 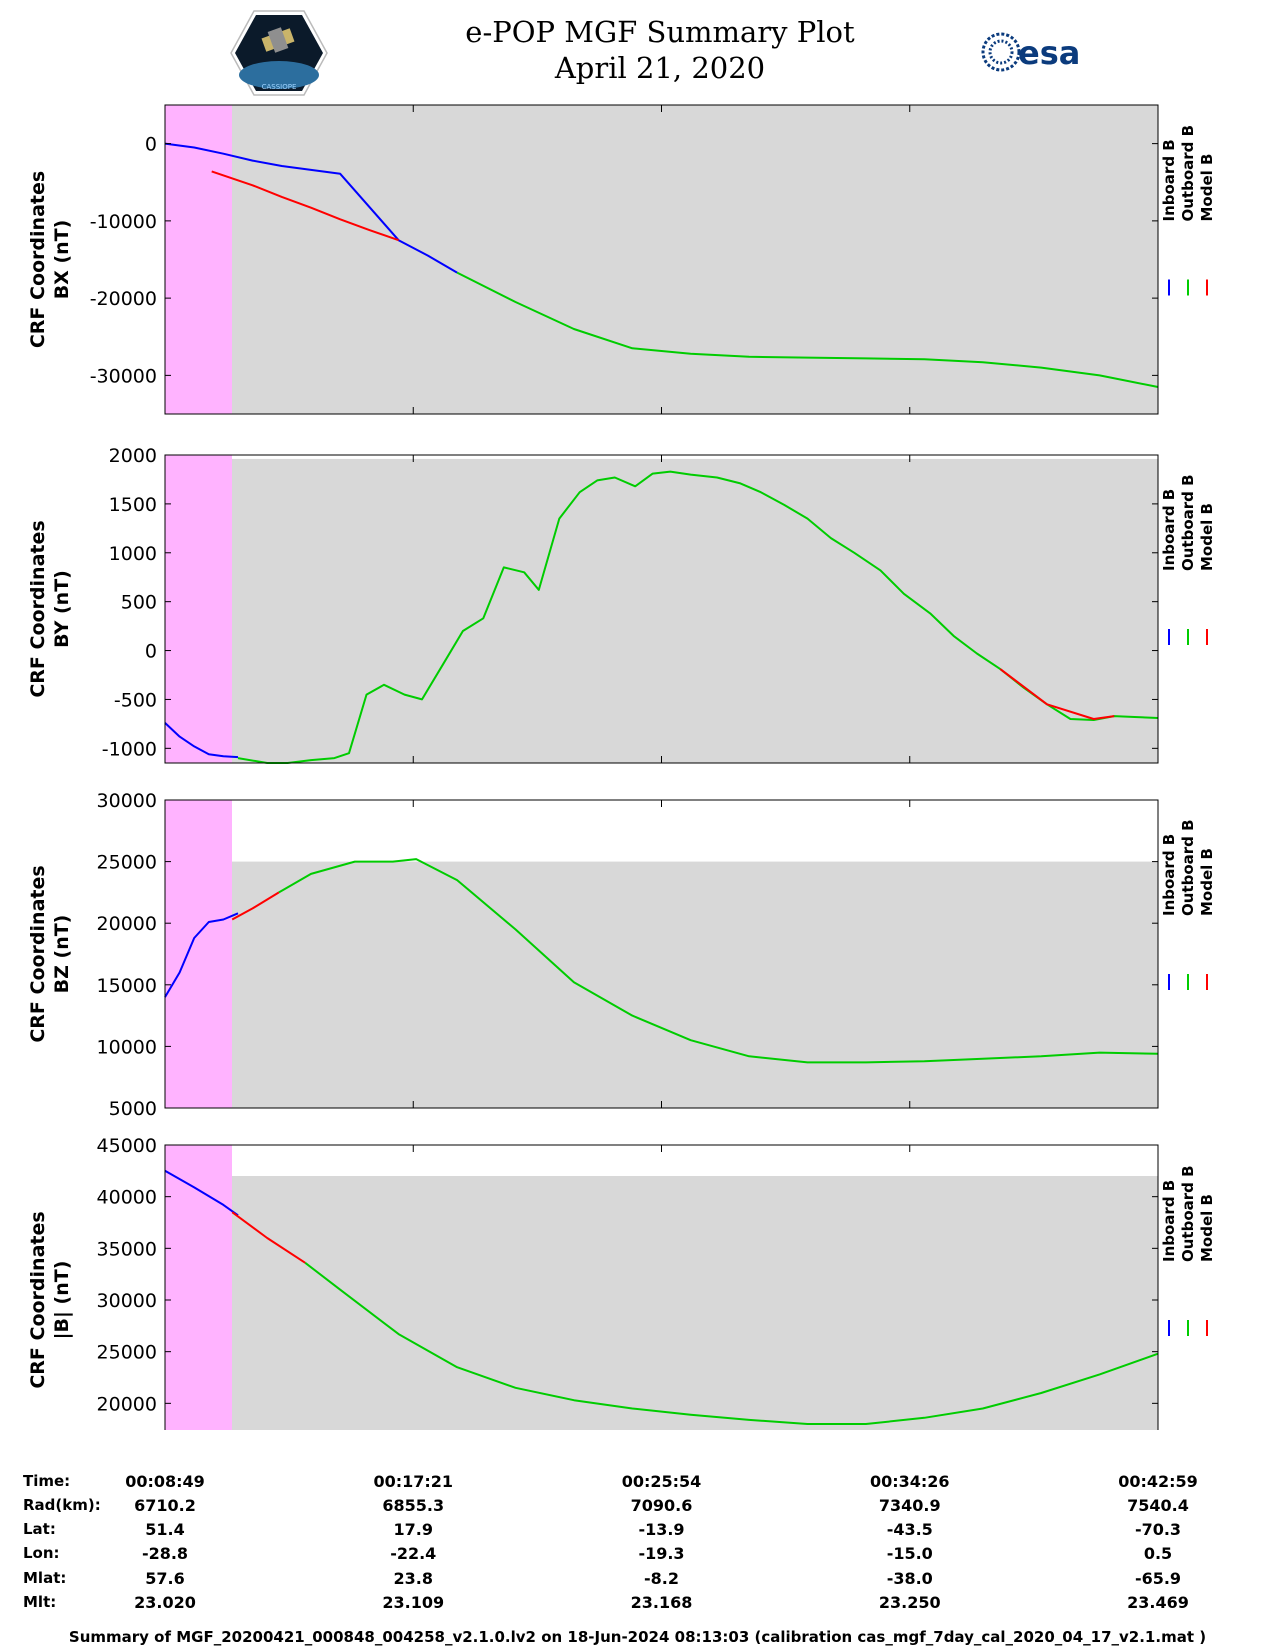 I want to click on y-tick-label: 45000, so click(x=127, y=1146).